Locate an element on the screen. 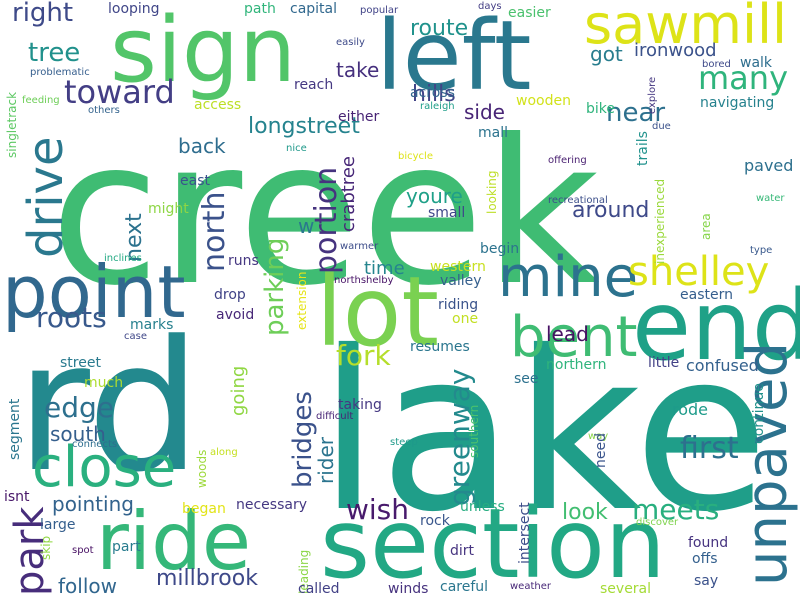 This screenshot has height=600, width=800. word: one is located at coordinates (465, 319).